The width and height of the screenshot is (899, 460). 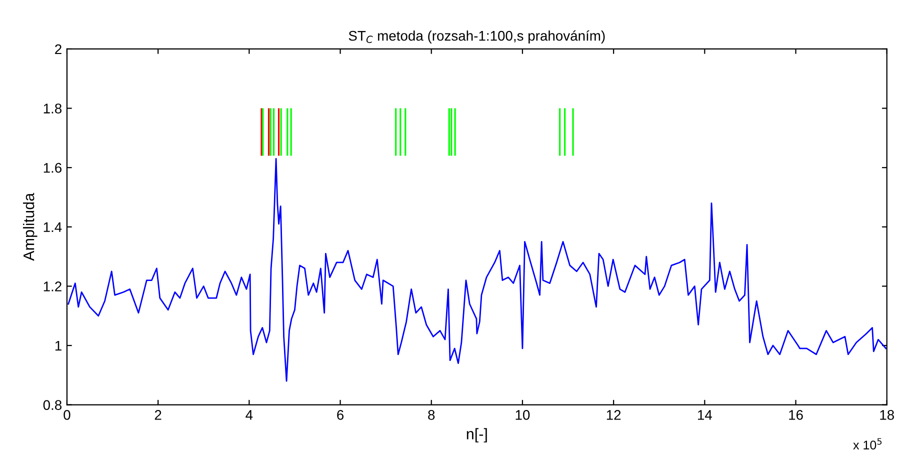 I want to click on y-tick-label: 1.8, so click(x=53, y=109).